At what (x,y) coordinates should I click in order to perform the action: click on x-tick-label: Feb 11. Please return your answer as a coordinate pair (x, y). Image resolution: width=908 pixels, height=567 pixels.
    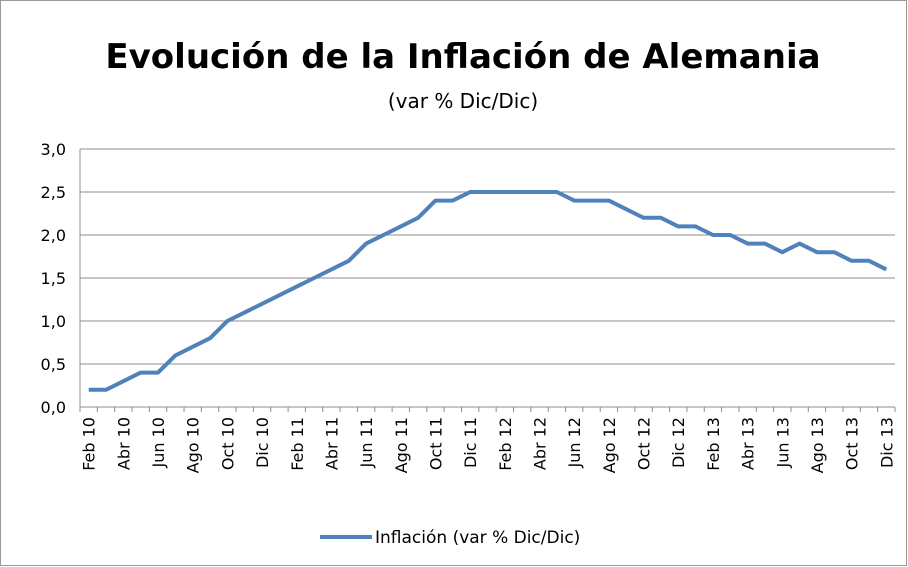
    Looking at the image, I should click on (297, 444).